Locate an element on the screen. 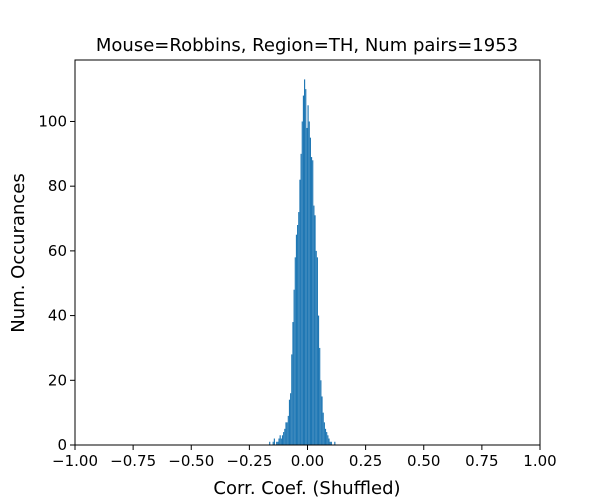  x-tick-label: 0.00 is located at coordinates (307, 461).